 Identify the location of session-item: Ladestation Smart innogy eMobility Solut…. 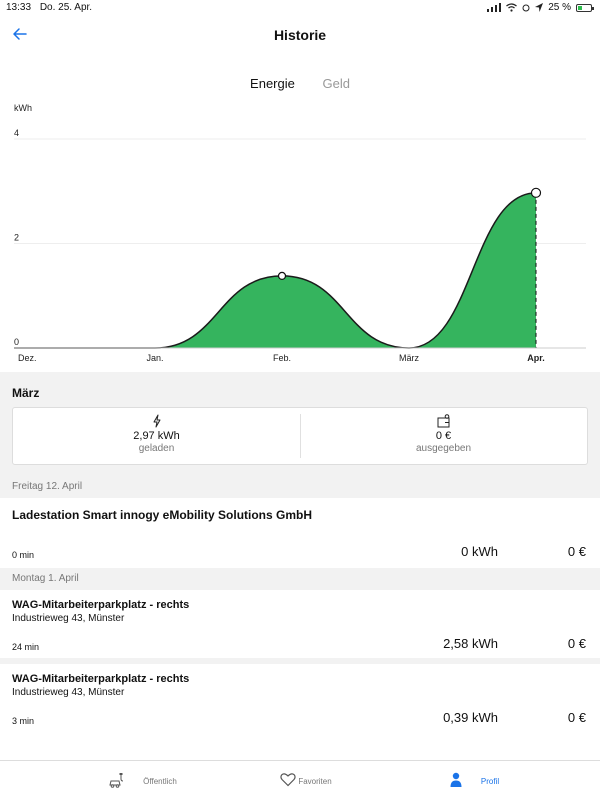
(300, 533).